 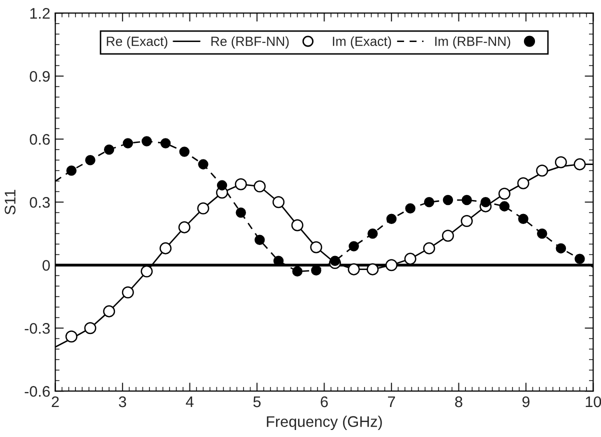 I want to click on x-tick-label: 4, so click(x=190, y=402).